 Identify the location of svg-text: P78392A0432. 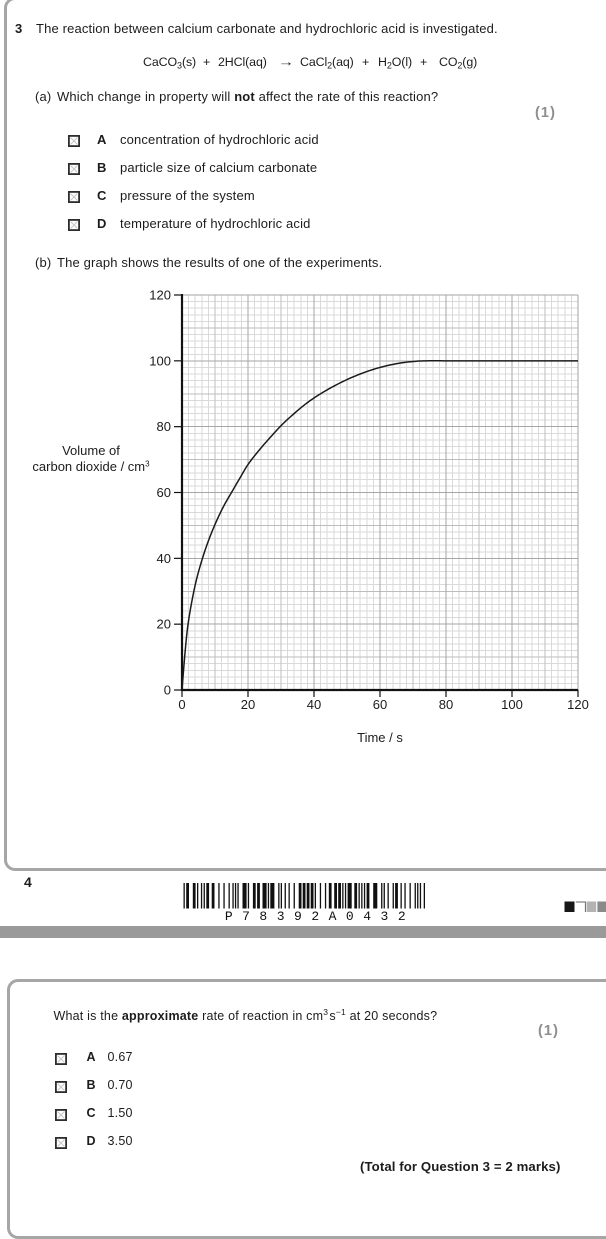
(320, 916).